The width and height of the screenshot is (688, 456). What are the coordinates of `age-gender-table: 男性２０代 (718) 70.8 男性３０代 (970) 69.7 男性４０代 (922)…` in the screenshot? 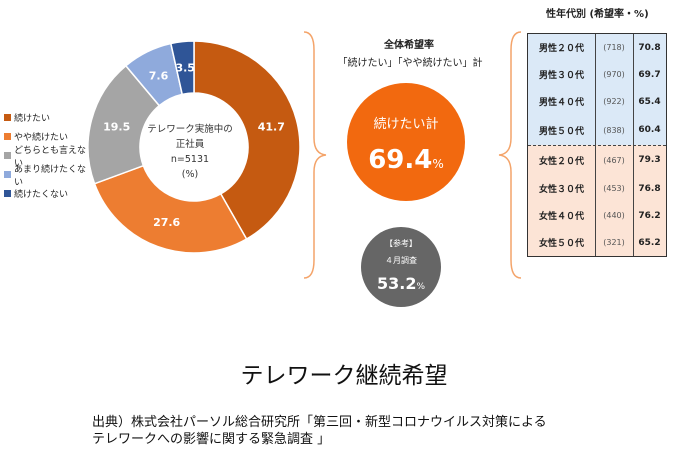 It's located at (597, 145).